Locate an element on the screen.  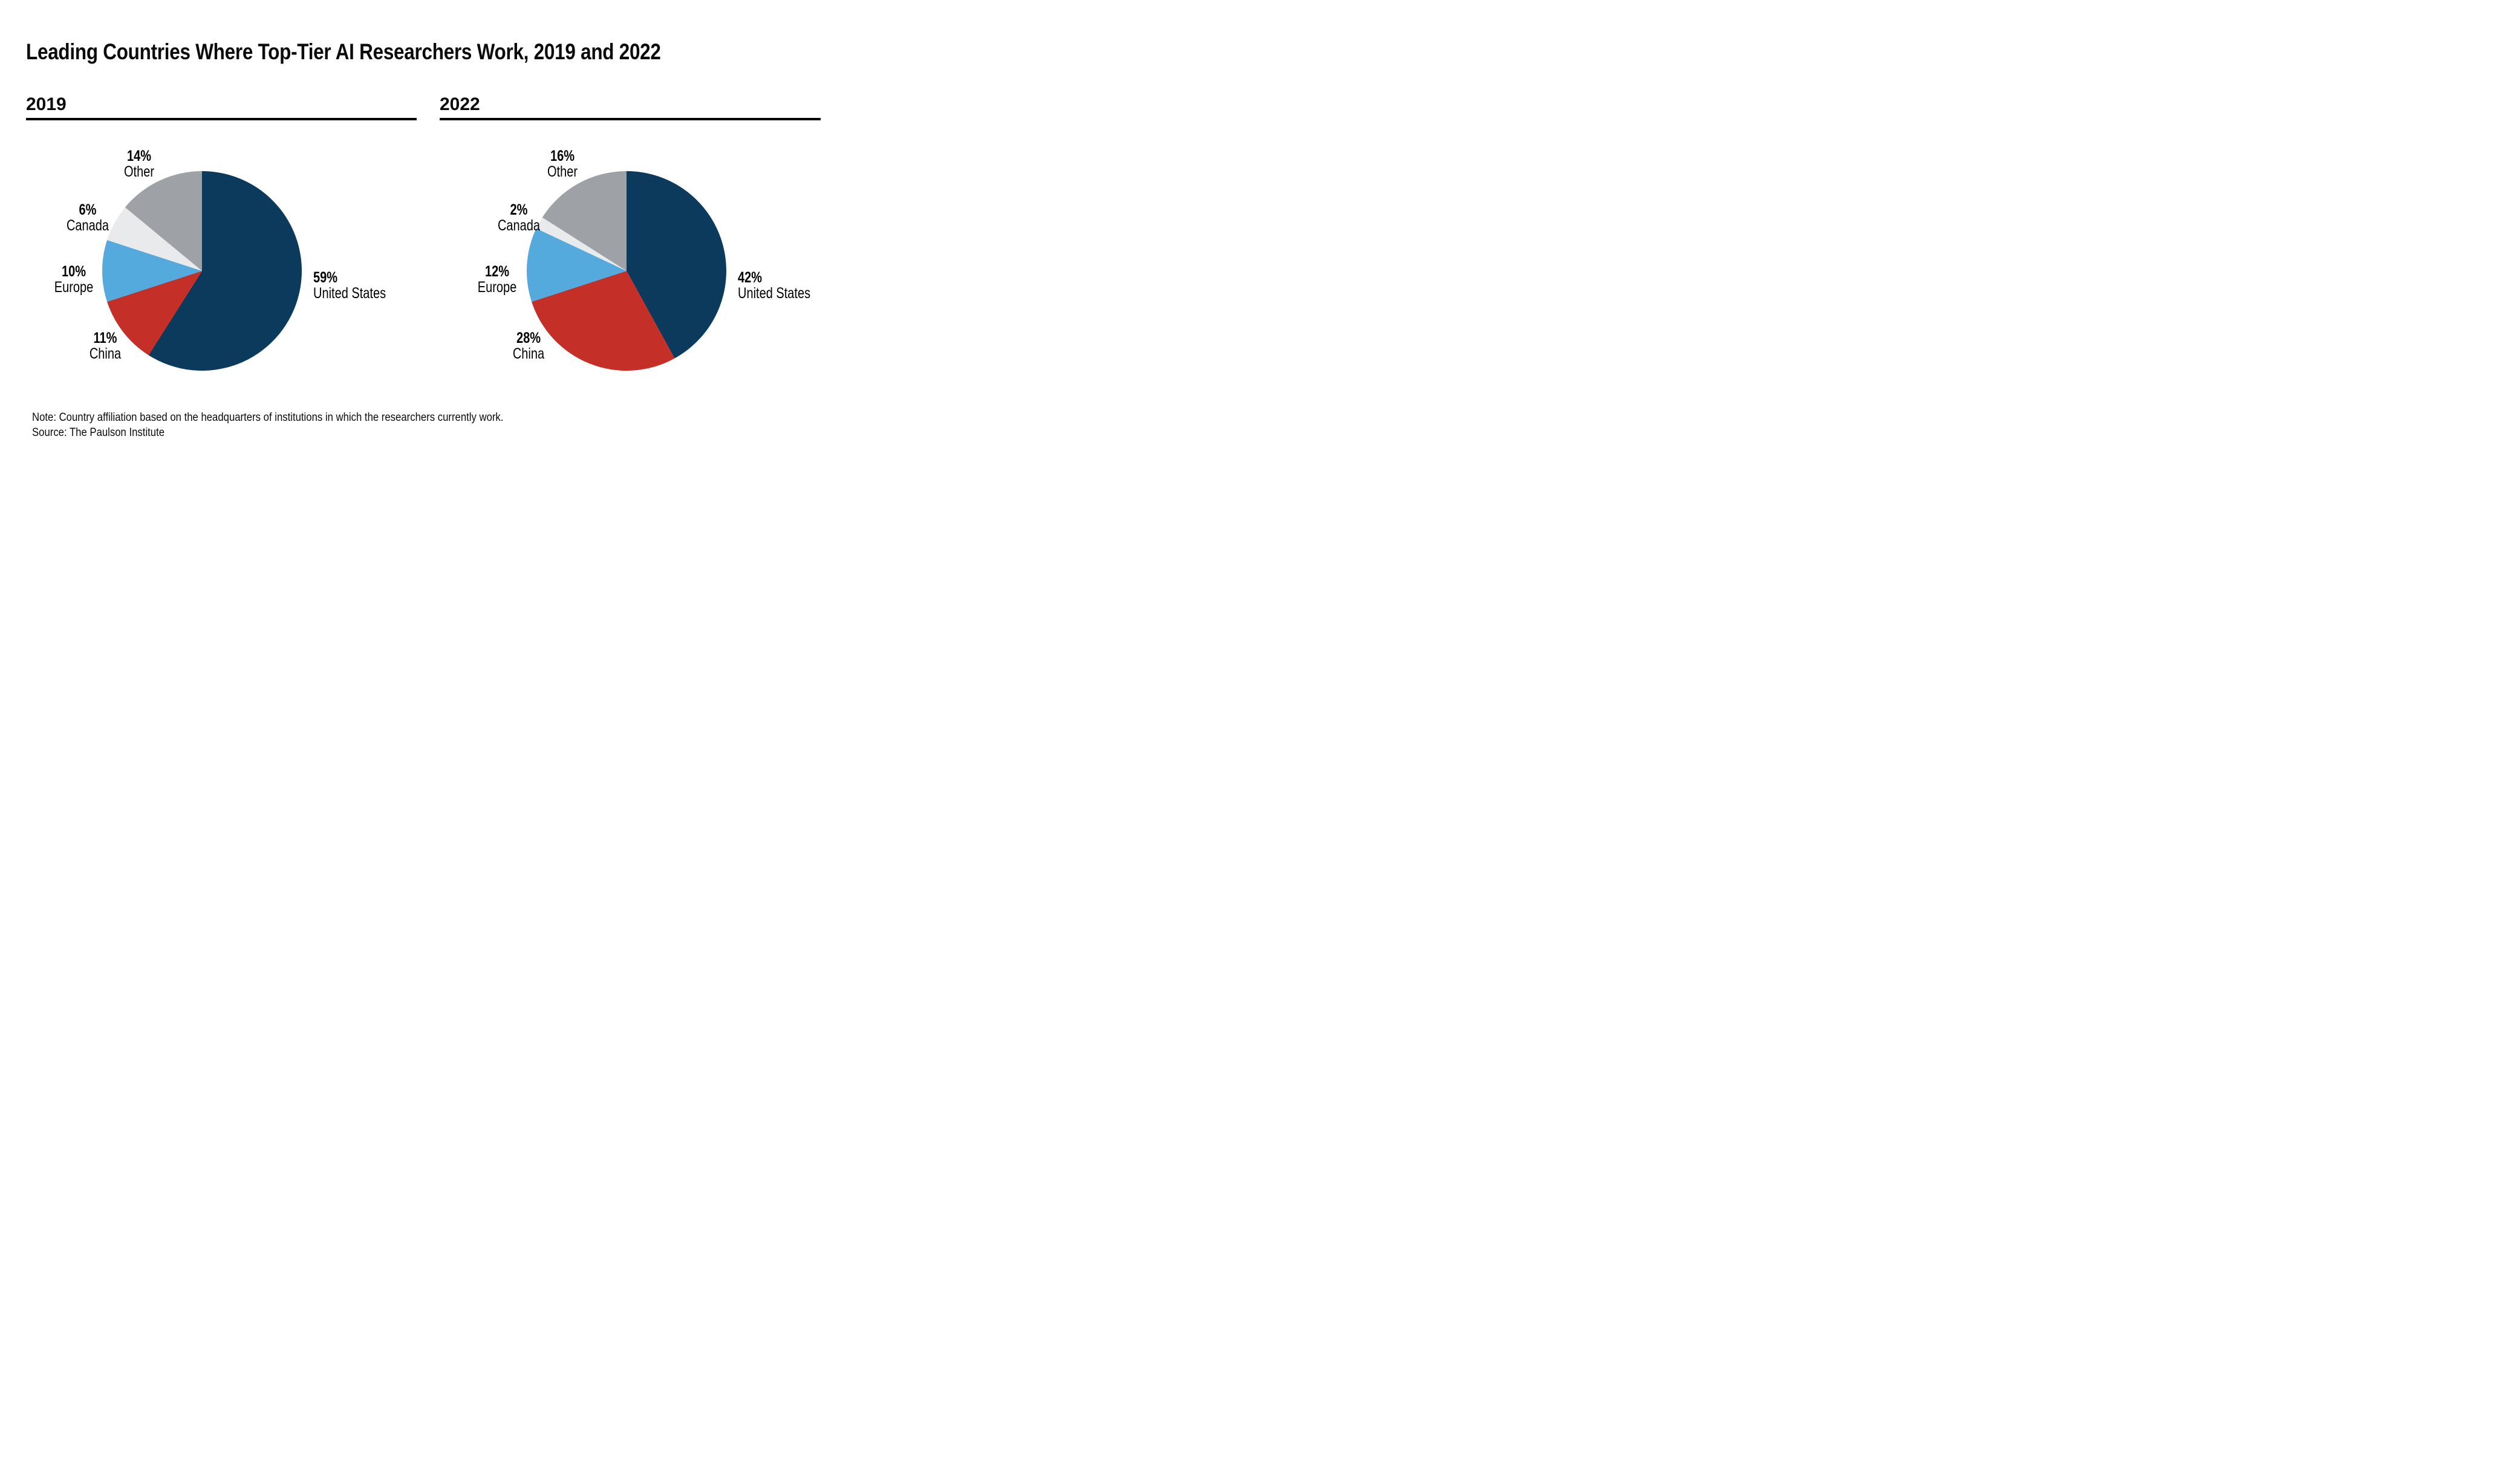
label-2022-europe: 12% Europe is located at coordinates (497, 279).